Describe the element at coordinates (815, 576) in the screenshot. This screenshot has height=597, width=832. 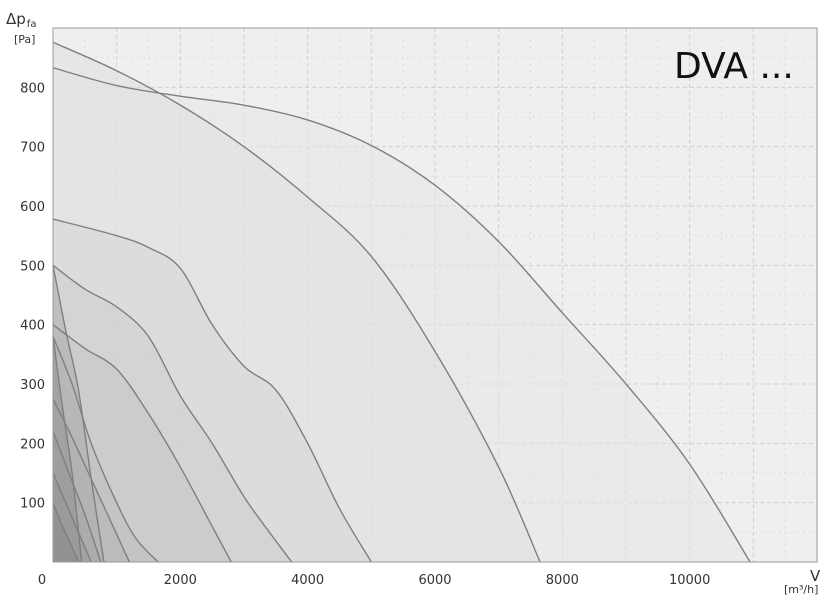
I see `x-axis-label: V` at that location.